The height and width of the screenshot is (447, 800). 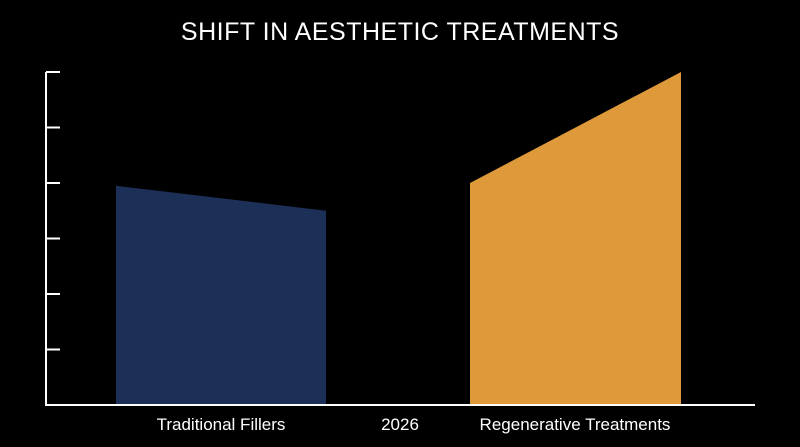 I want to click on area-traditional-fillers, so click(x=221, y=295).